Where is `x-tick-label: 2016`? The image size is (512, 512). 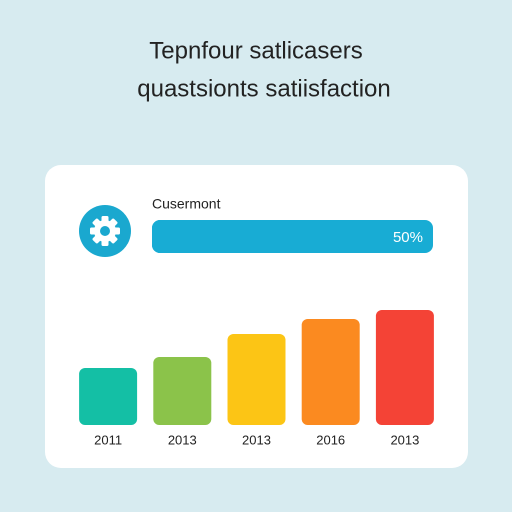 x-tick-label: 2016 is located at coordinates (330, 439).